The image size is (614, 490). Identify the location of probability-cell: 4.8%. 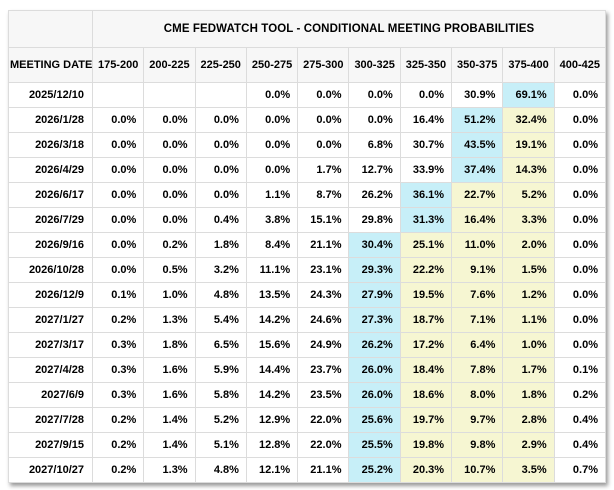
(220, 295).